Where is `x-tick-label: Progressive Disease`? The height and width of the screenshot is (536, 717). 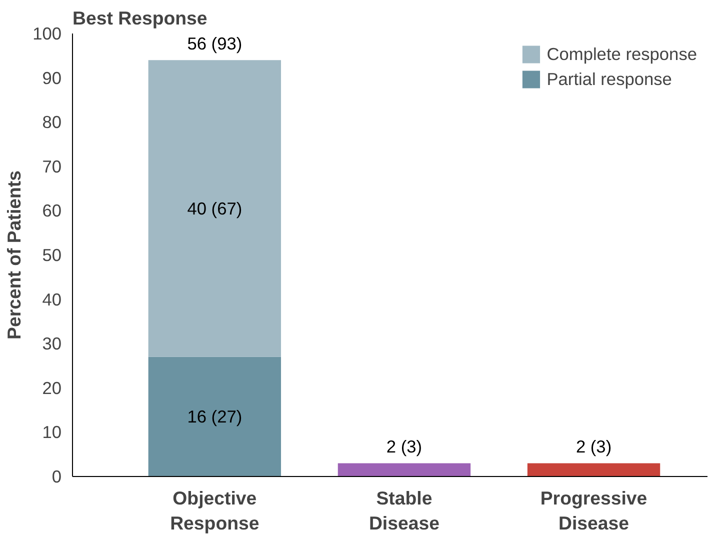
x-tick-label: Progressive Disease is located at coordinates (594, 511).